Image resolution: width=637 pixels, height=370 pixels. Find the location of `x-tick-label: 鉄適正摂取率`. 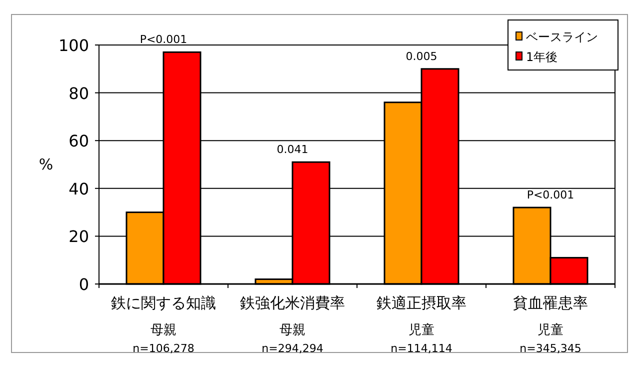

x-tick-label: 鉄適正摂取率 is located at coordinates (421, 303).